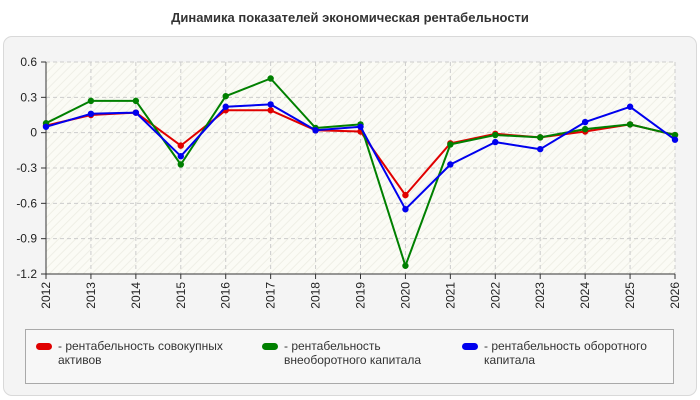 The width and height of the screenshot is (700, 400). I want to click on y-tick-label: 0.6, so click(28, 62).